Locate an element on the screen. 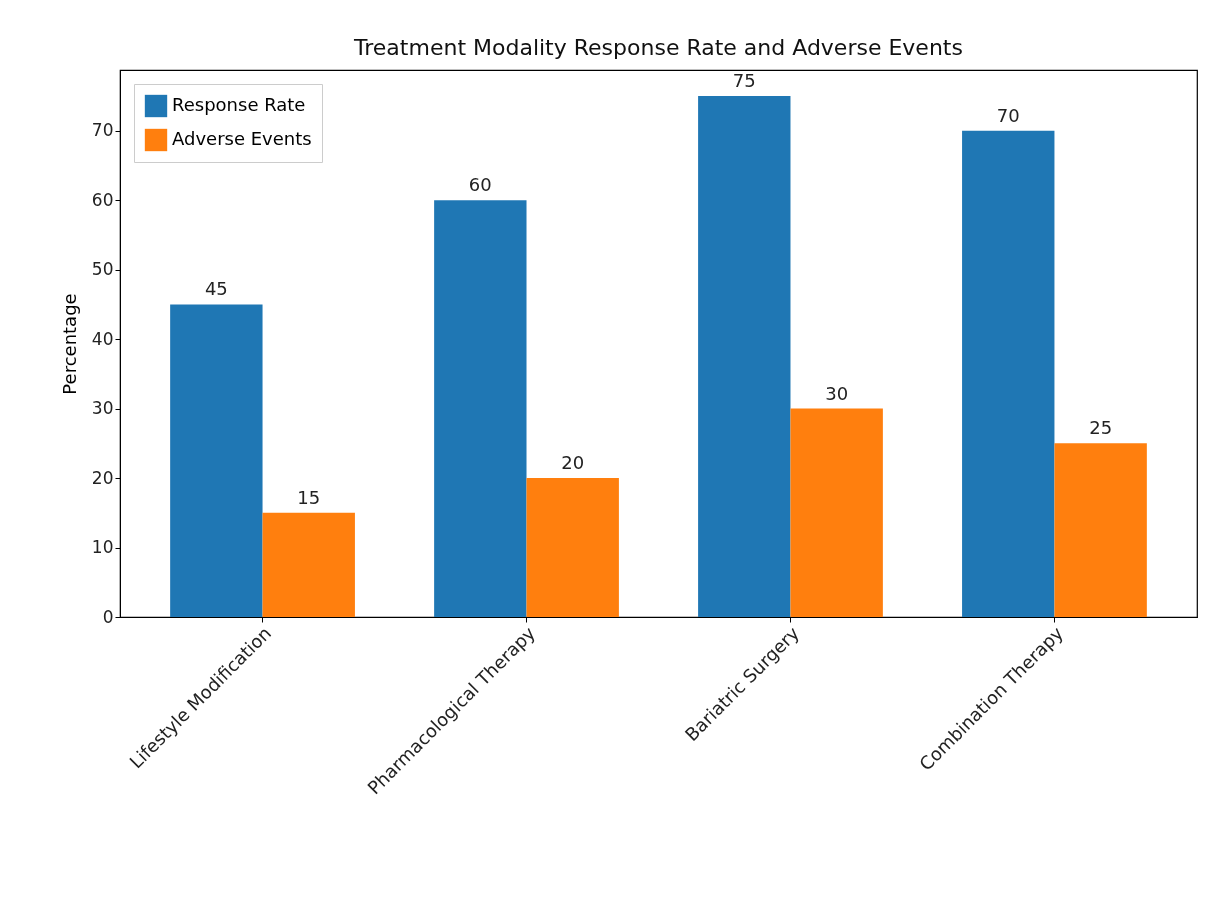 The height and width of the screenshot is (906, 1206). y-tick-label: 40 is located at coordinates (102, 338).